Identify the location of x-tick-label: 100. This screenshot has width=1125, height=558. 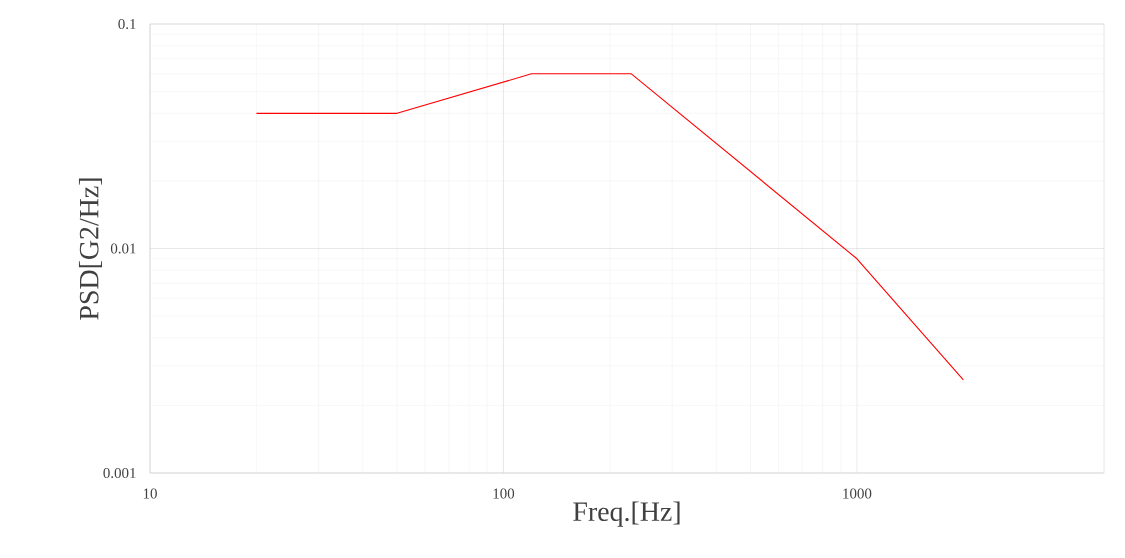
(504, 493).